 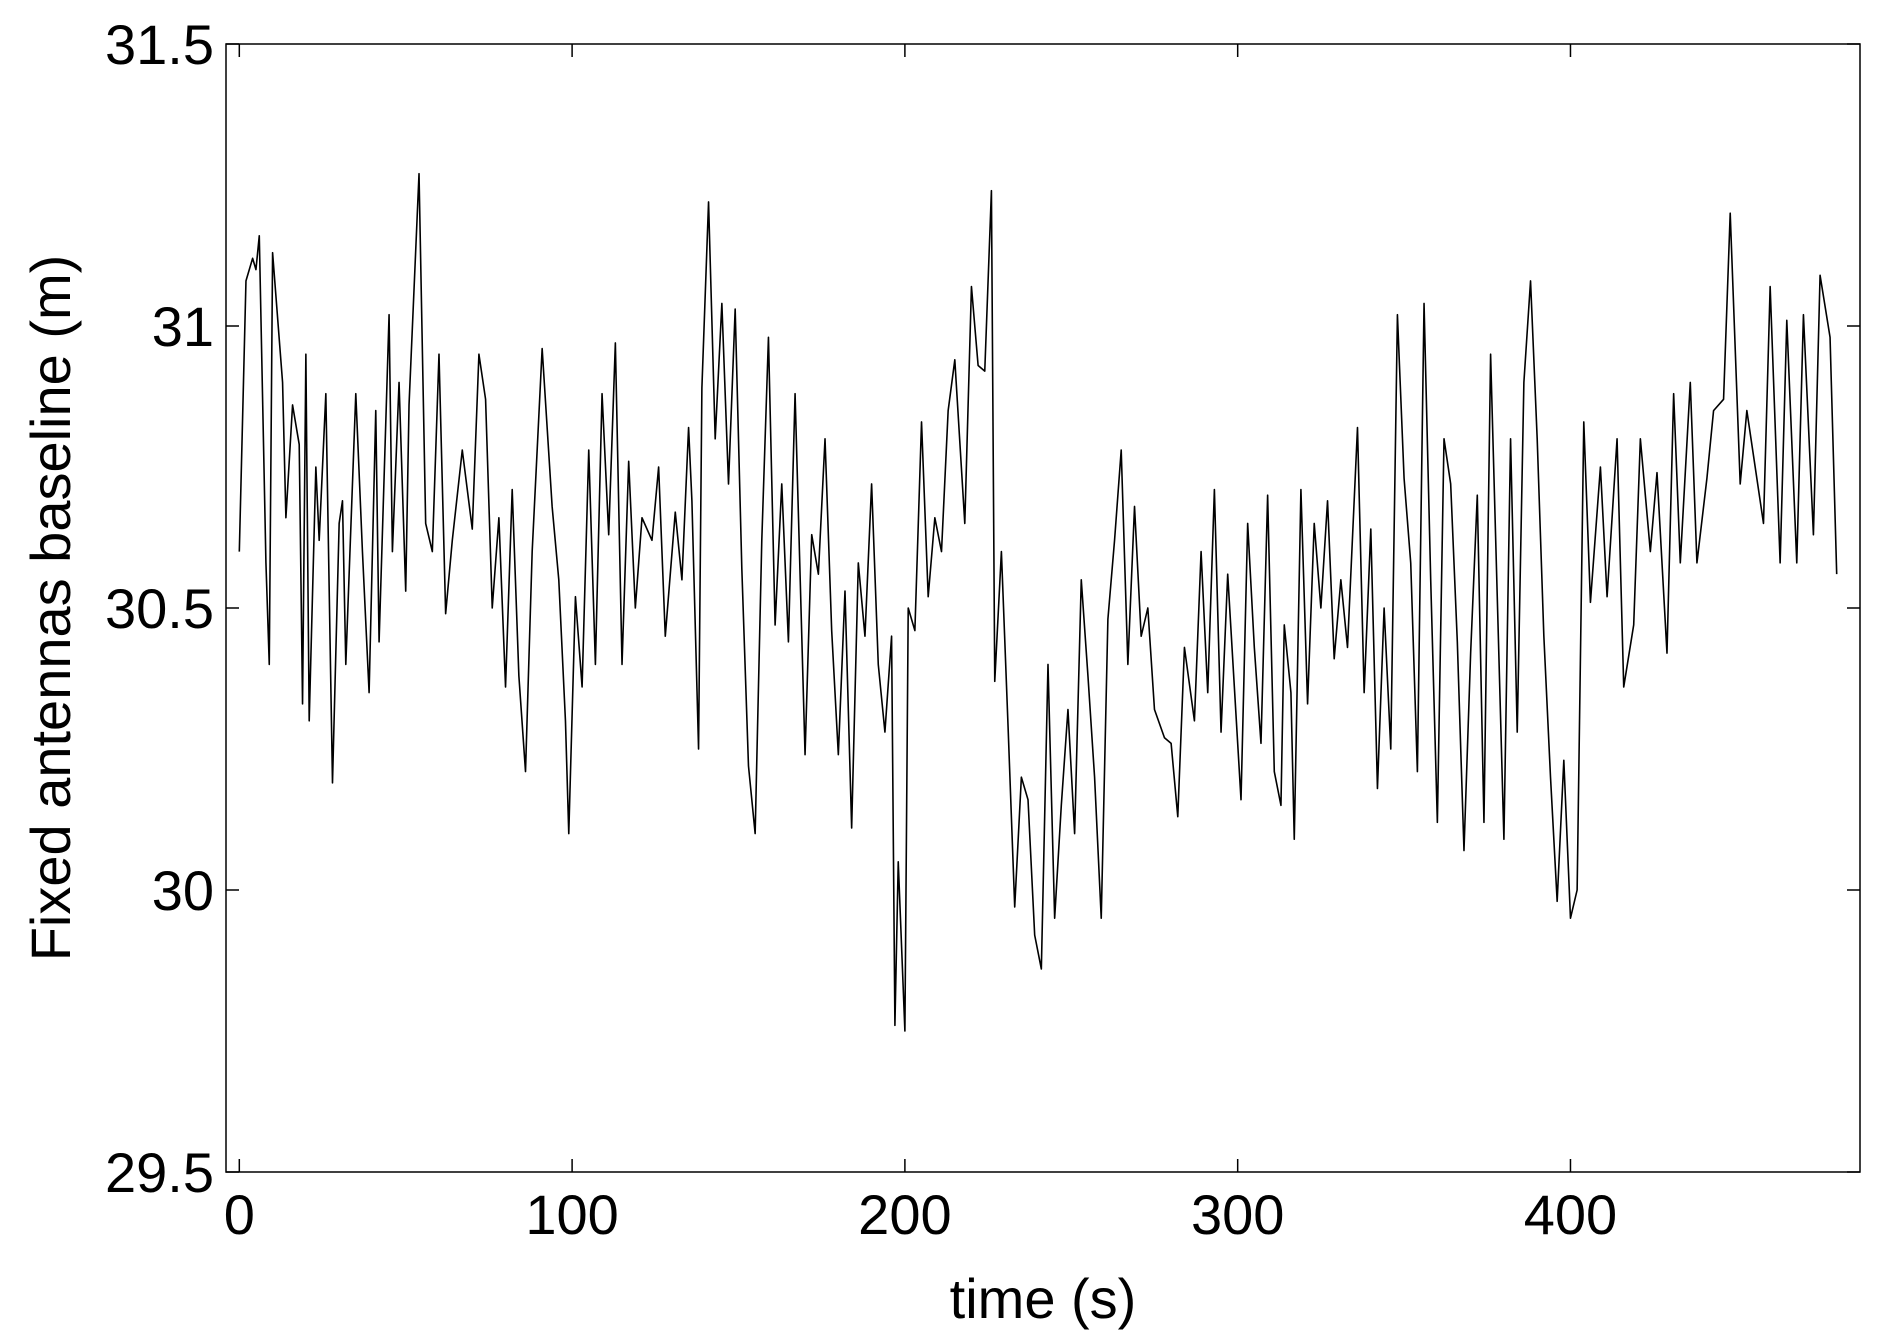 I want to click on x-tick-label: 0, so click(x=239, y=1214).